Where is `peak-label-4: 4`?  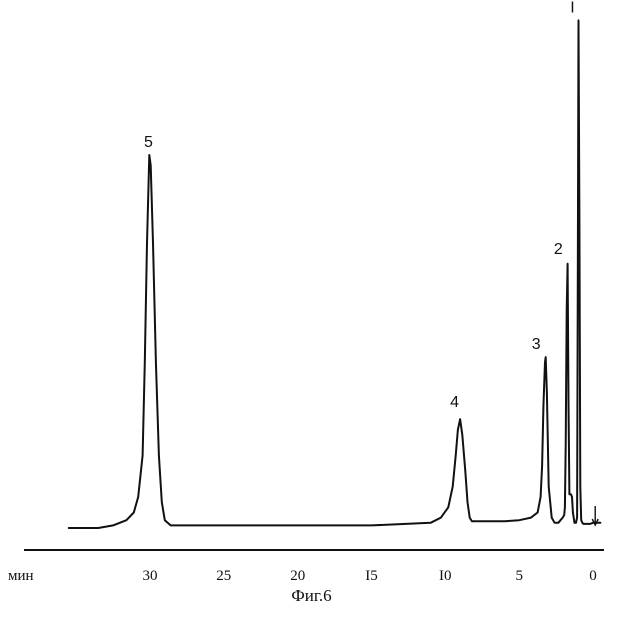 peak-label-4: 4 is located at coordinates (454, 402).